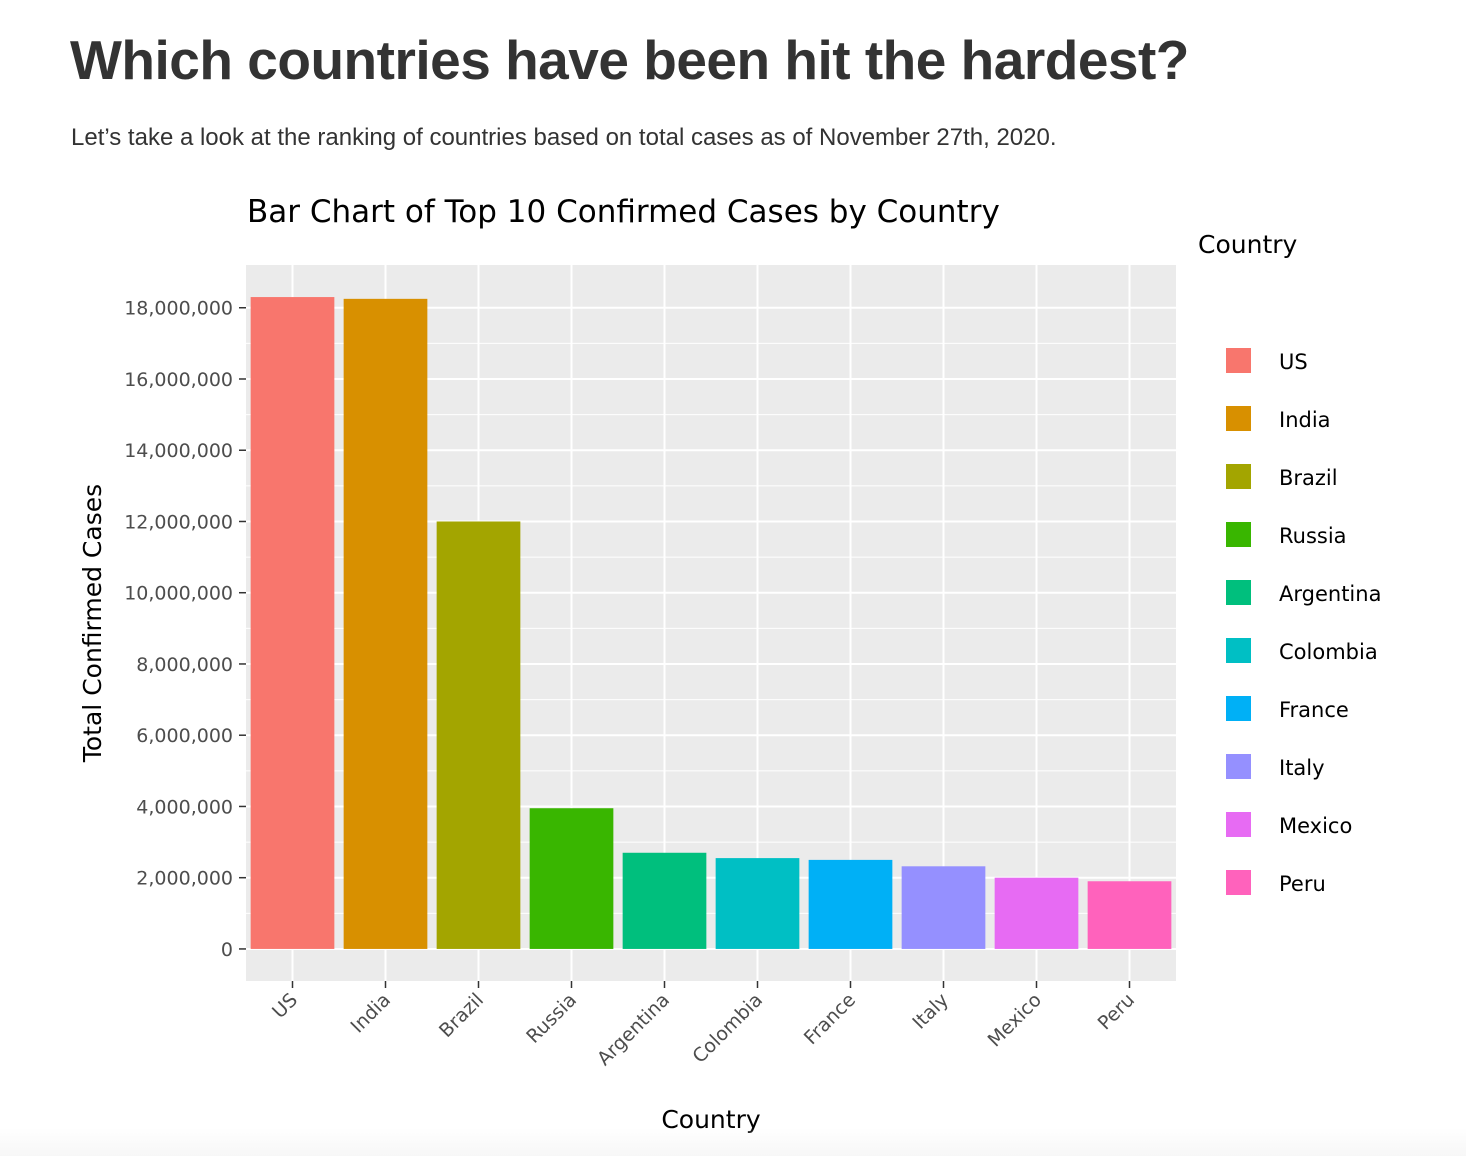 The height and width of the screenshot is (1156, 1466). What do you see at coordinates (285, 1006) in the screenshot?
I see `x-tick-label: US` at bounding box center [285, 1006].